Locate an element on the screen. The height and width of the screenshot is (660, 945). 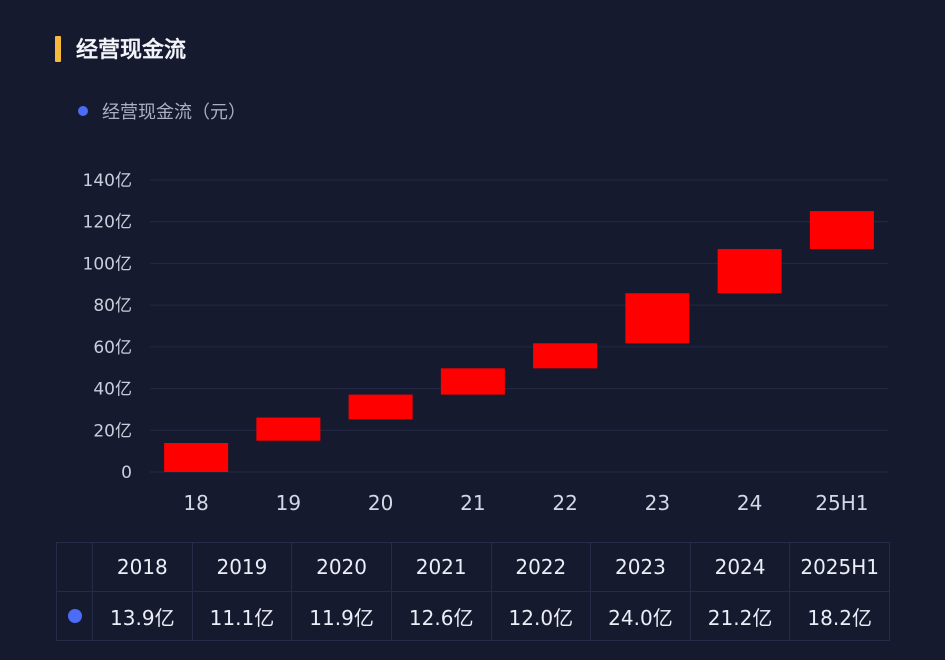
y-tick-label: 100亿 is located at coordinates (107, 264).